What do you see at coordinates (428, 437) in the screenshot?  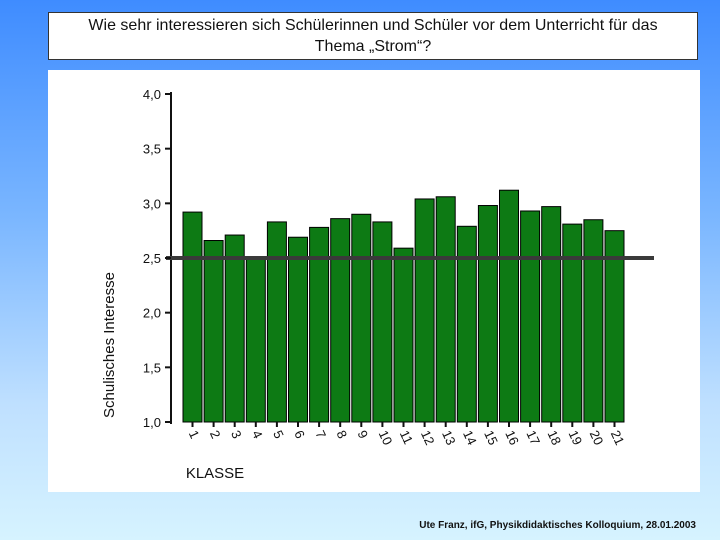 I see `x-tick-label: 12` at bounding box center [428, 437].